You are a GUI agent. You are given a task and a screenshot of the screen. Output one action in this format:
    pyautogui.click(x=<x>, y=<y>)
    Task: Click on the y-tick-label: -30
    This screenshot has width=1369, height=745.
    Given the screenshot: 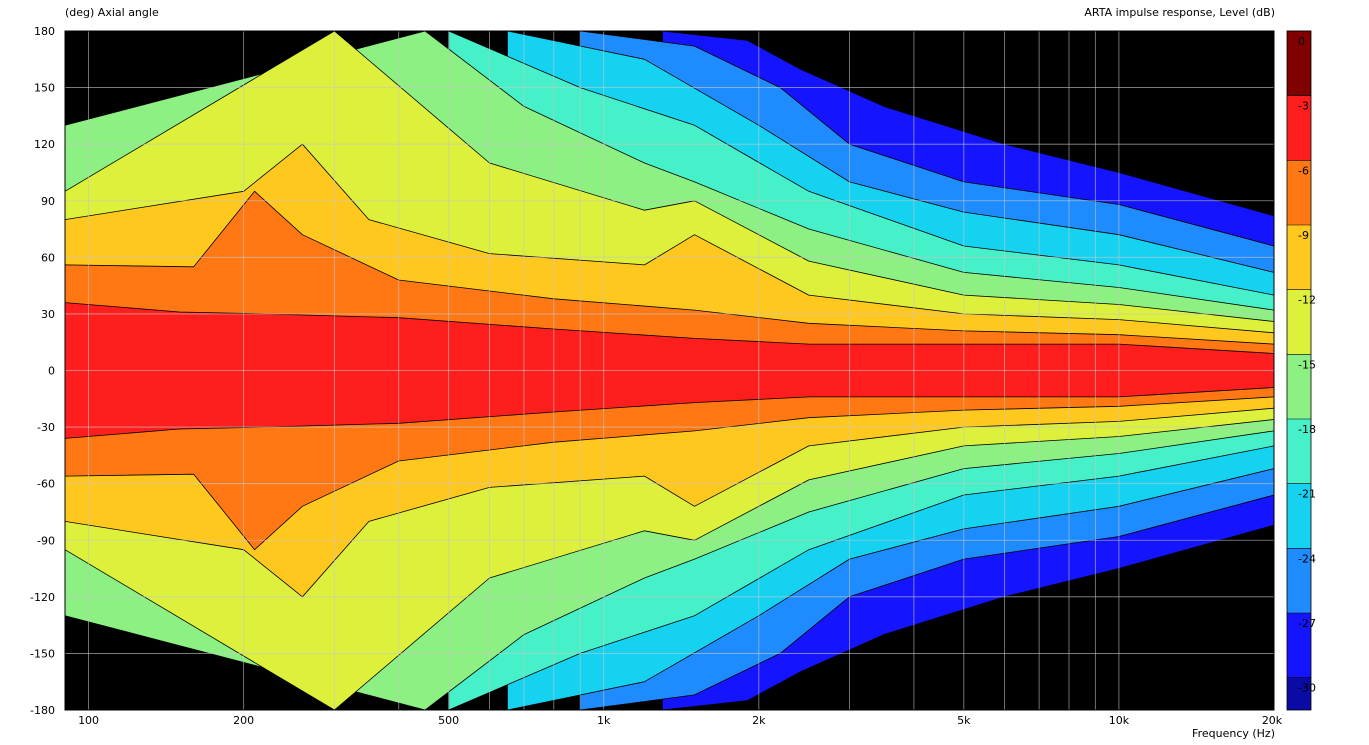 What is the action you would take?
    pyautogui.click(x=46, y=427)
    